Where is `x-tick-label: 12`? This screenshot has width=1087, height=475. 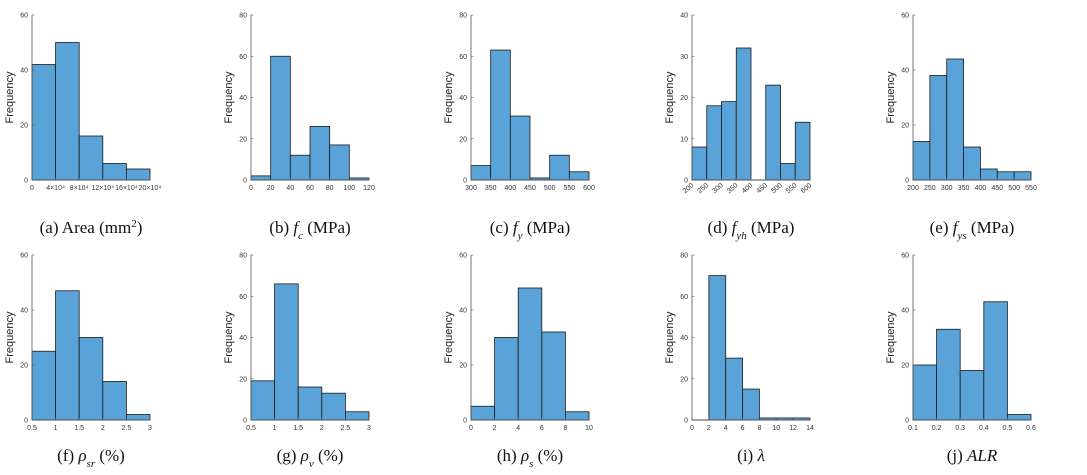 x-tick-label: 12 is located at coordinates (793, 428).